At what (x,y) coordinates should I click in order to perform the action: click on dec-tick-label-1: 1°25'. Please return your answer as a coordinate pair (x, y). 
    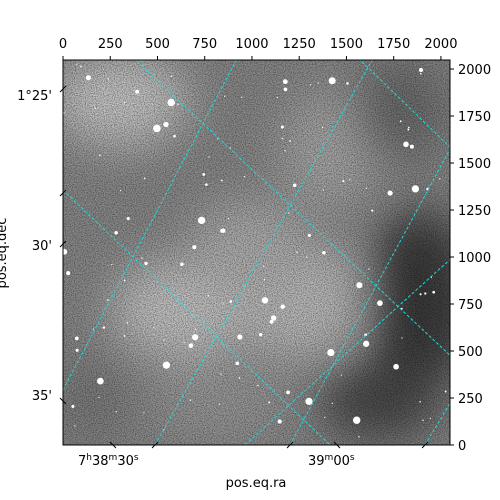
    Looking at the image, I should click on (34, 96).